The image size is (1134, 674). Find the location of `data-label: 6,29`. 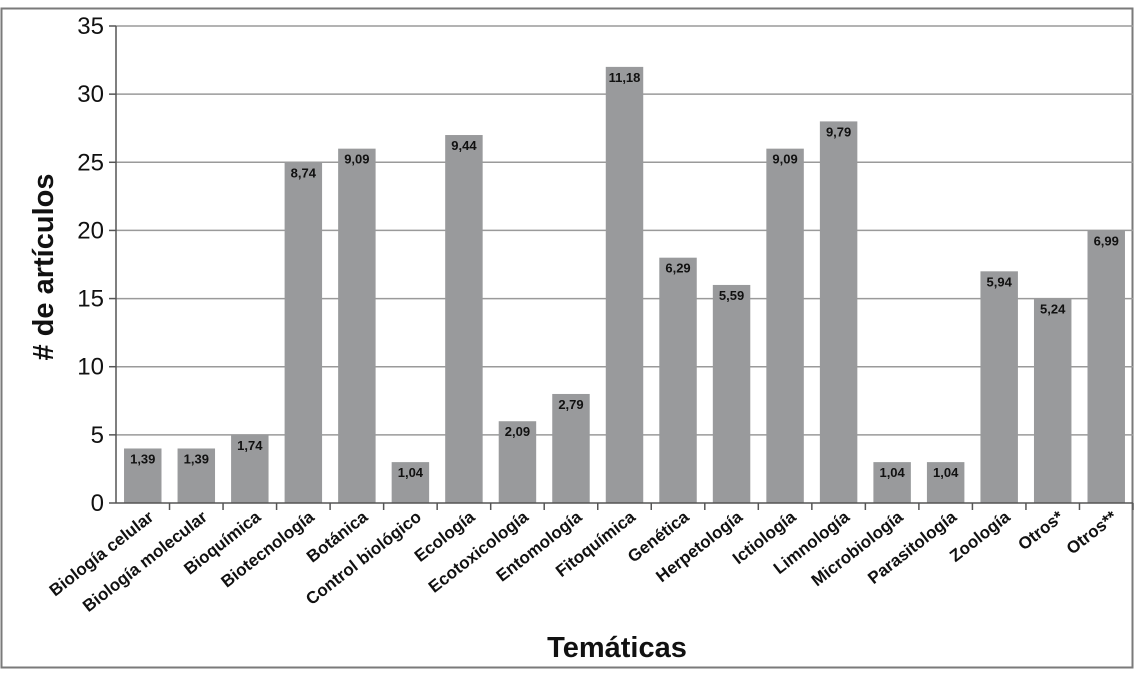

data-label: 6,29 is located at coordinates (677, 268).